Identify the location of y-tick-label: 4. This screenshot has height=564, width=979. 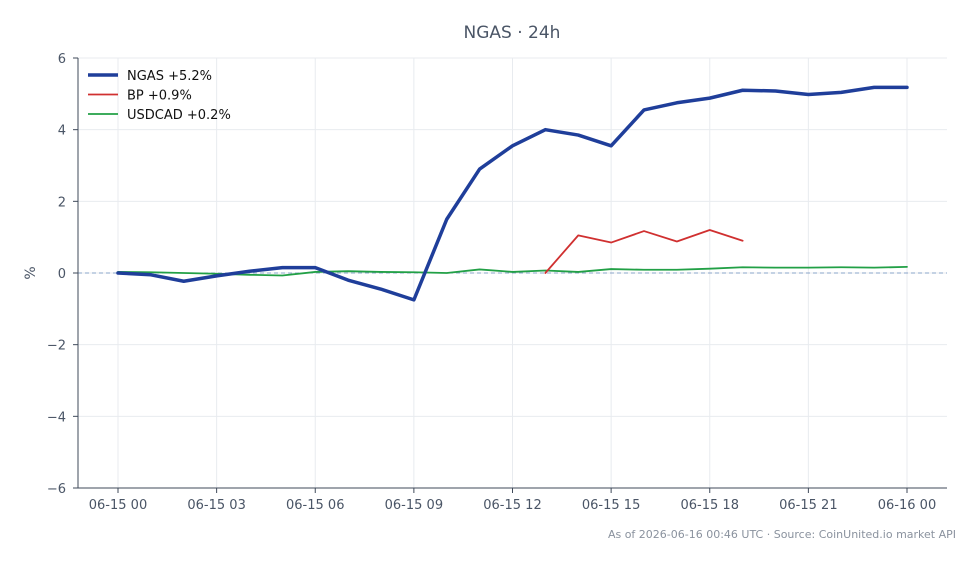
(62, 131).